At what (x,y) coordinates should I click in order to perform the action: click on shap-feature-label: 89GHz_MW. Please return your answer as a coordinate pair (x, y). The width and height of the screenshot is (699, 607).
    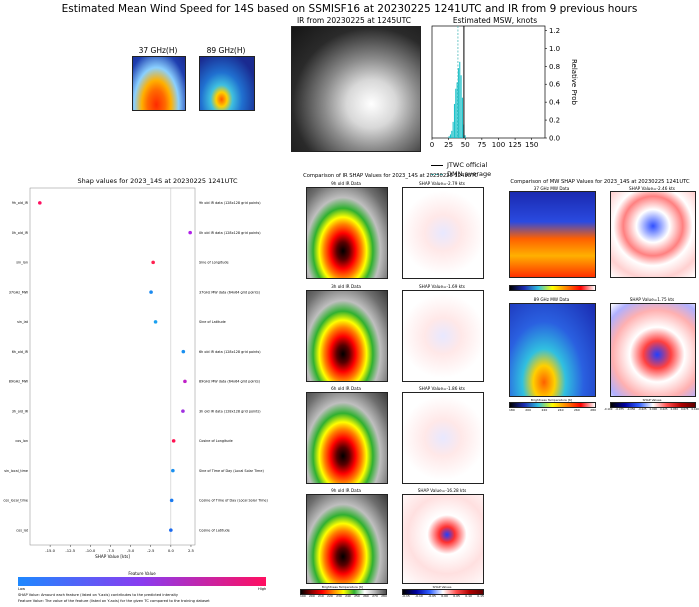
    Looking at the image, I should click on (19, 382).